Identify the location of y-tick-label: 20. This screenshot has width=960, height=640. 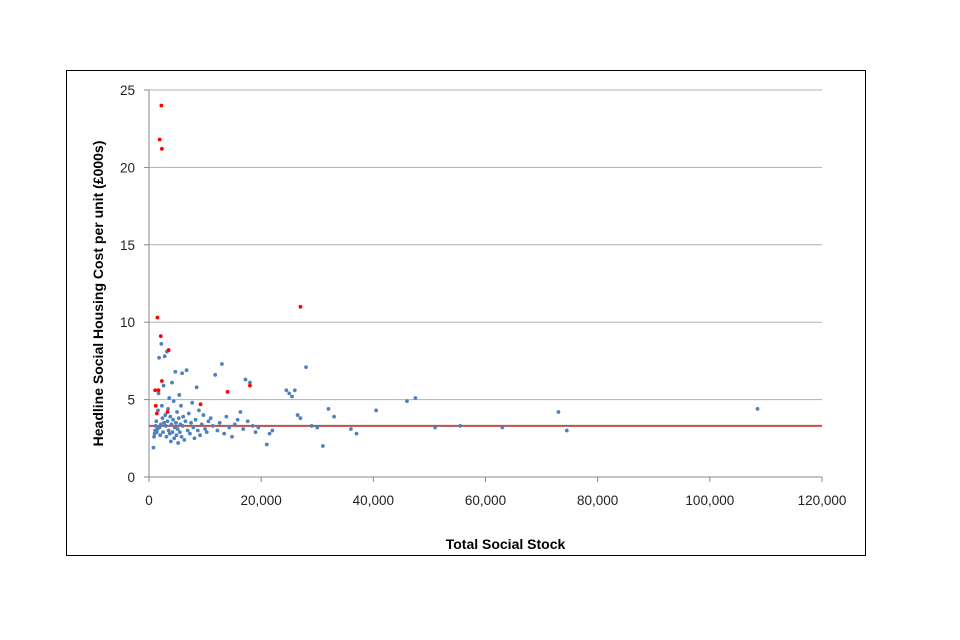
(127, 167).